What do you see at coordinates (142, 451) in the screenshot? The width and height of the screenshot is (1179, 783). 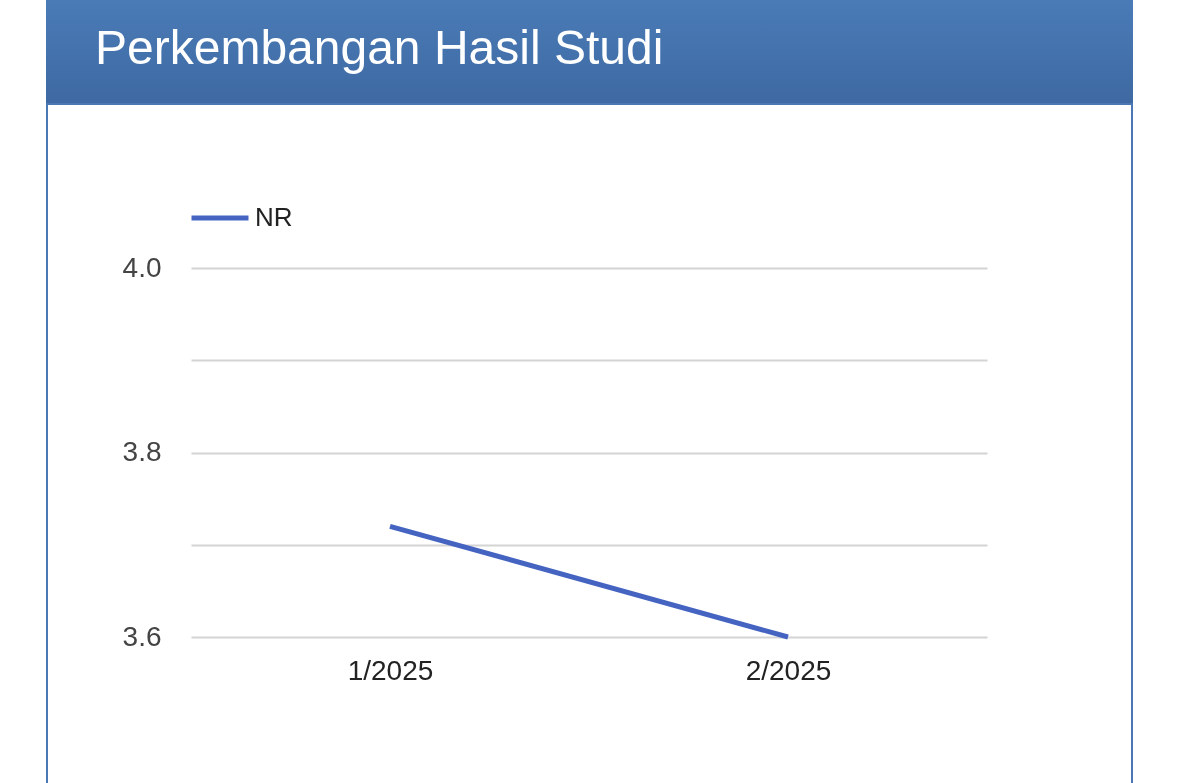 I see `y-tick-label: 3.8` at bounding box center [142, 451].